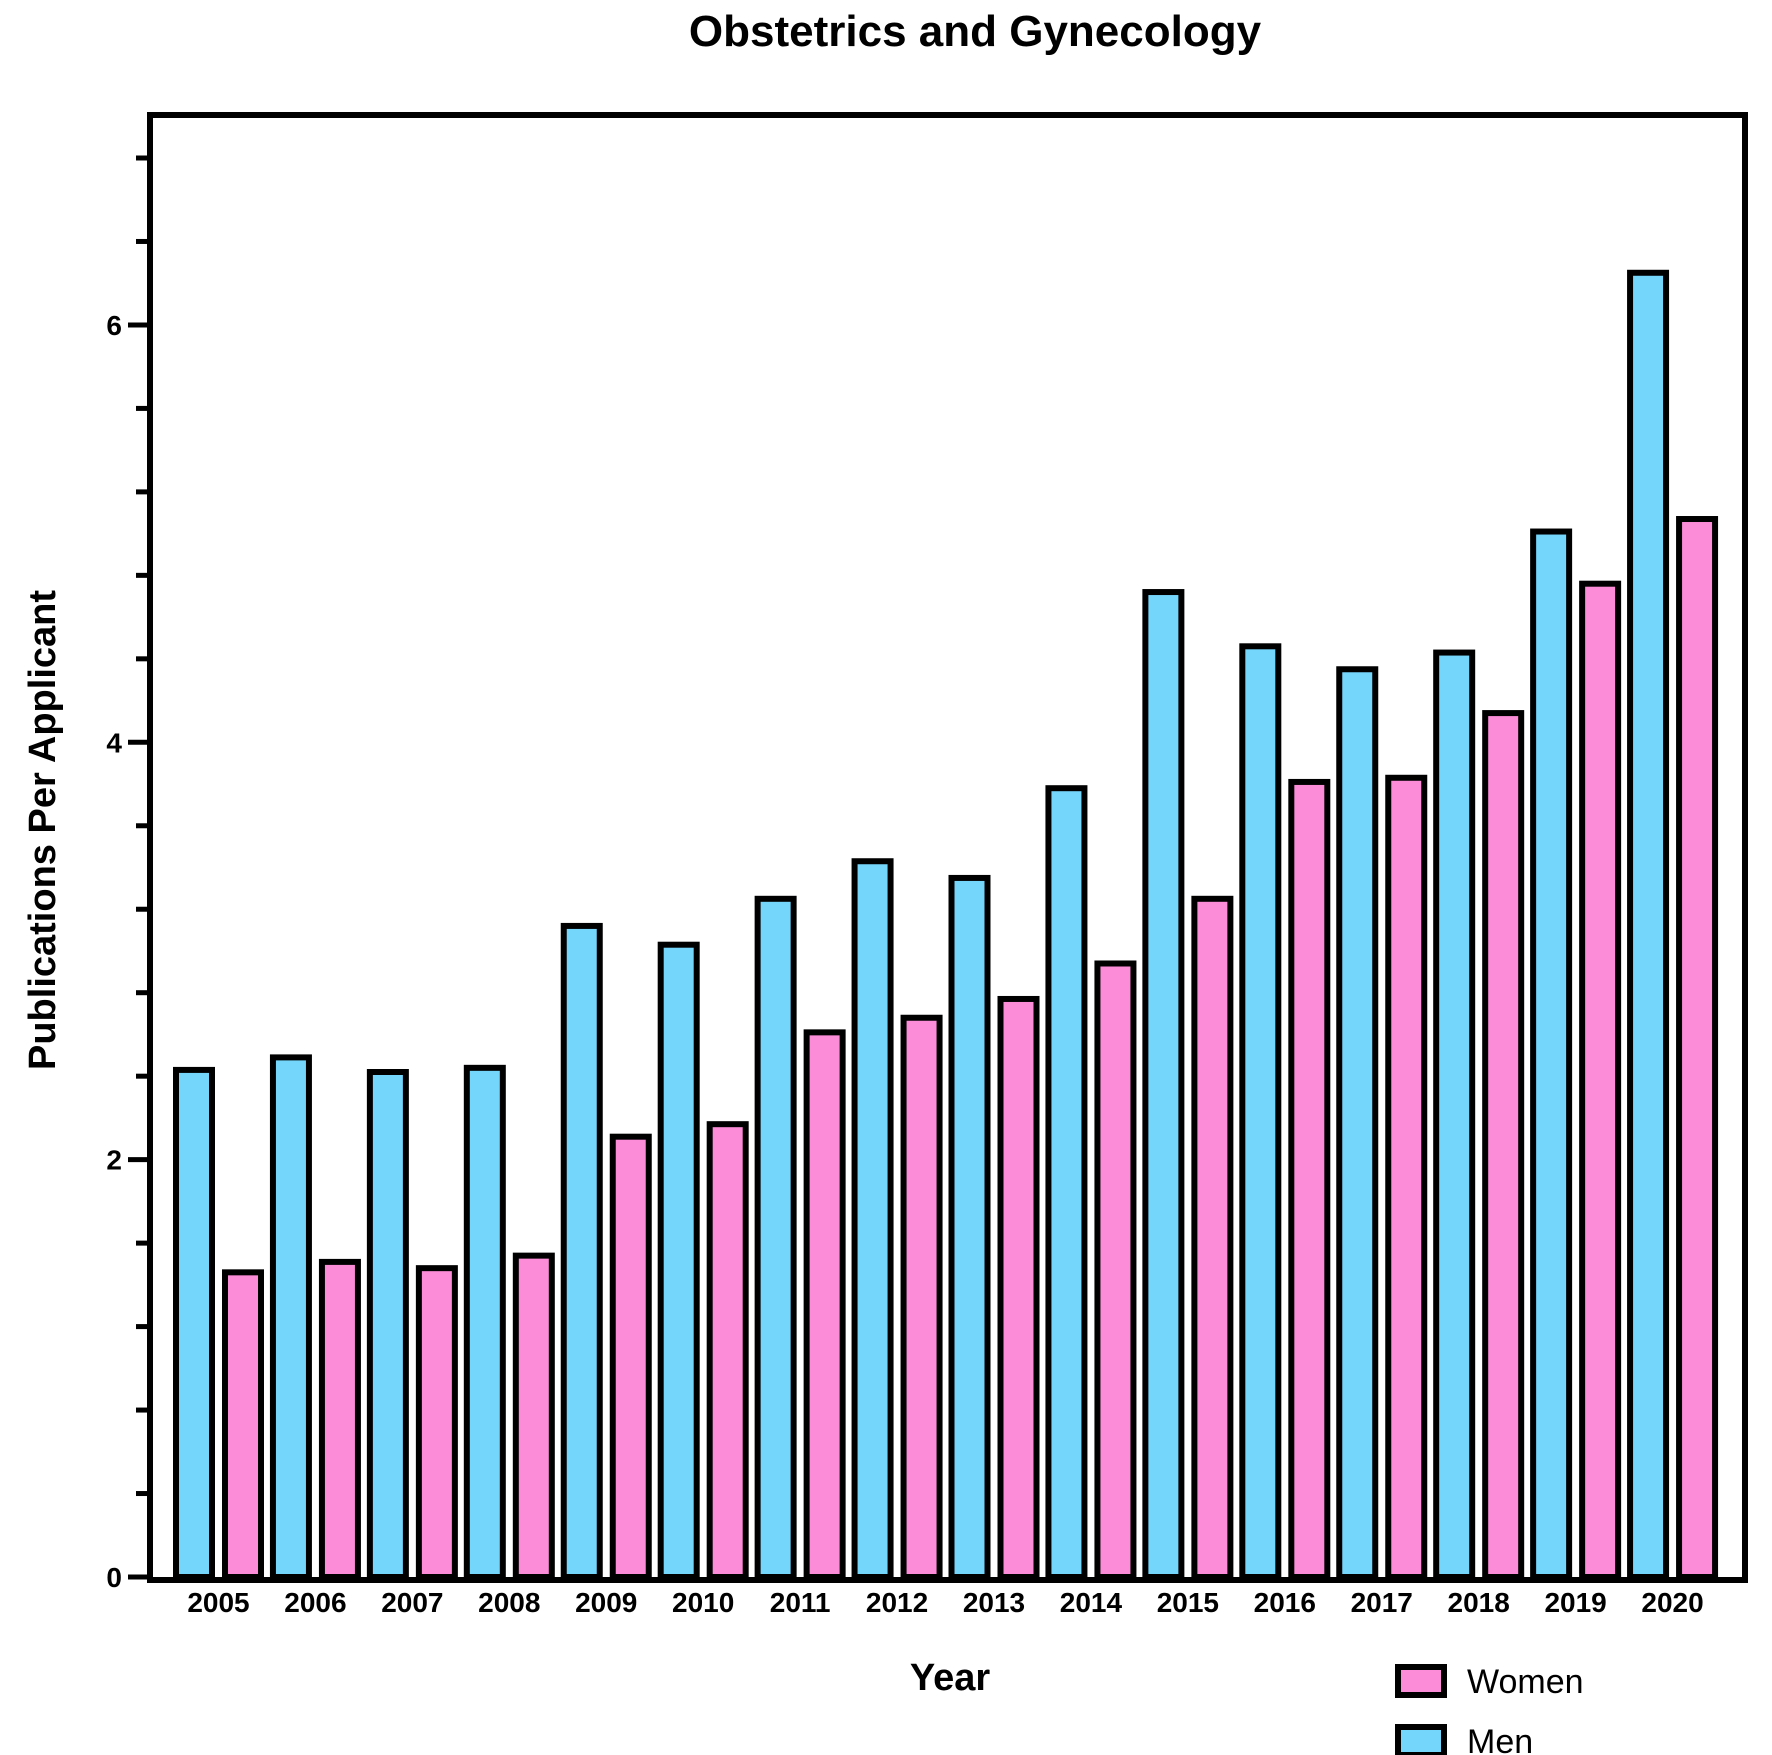  I want to click on legend-label-women: Women, so click(1525, 1682).